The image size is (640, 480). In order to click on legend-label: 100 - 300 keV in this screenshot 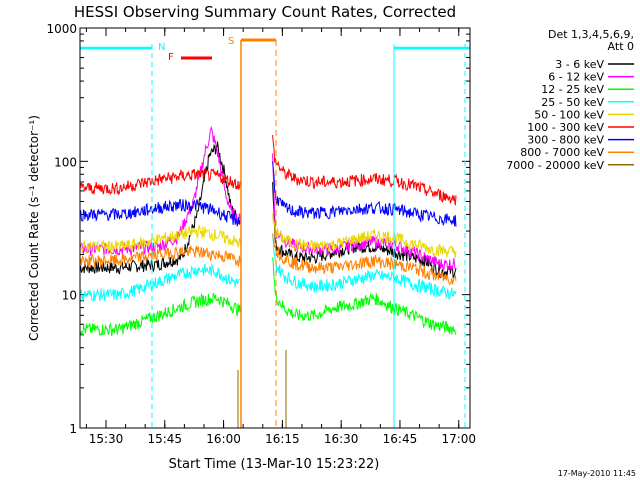, I will do `click(565, 127)`.